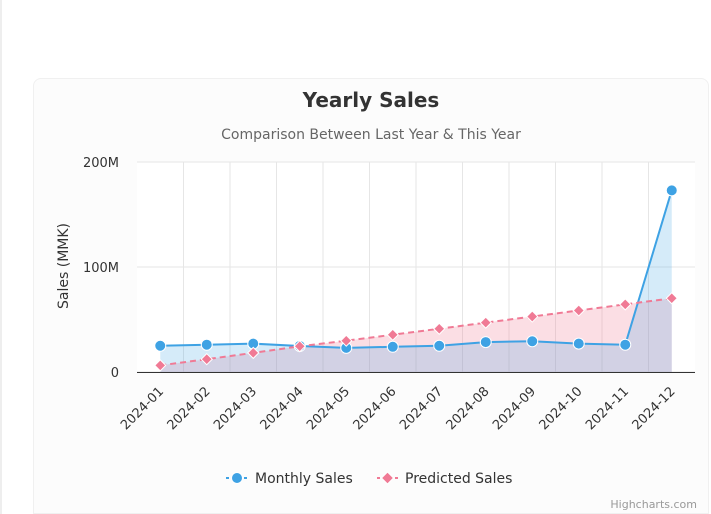  Describe the element at coordinates (304, 479) in the screenshot. I see `legend-label-monthly-sales: Monthly Sales` at that location.